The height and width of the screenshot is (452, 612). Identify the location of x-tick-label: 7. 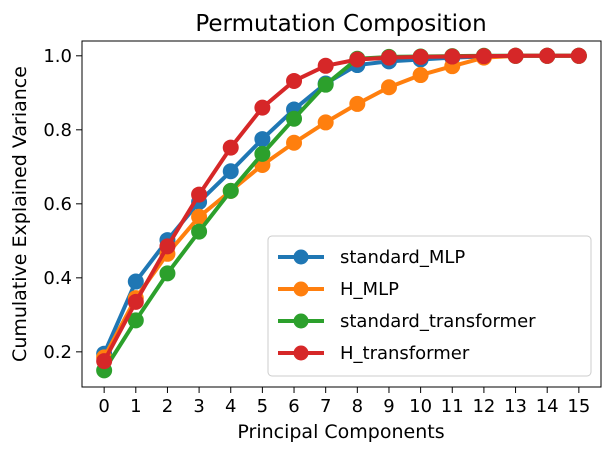
(325, 406).